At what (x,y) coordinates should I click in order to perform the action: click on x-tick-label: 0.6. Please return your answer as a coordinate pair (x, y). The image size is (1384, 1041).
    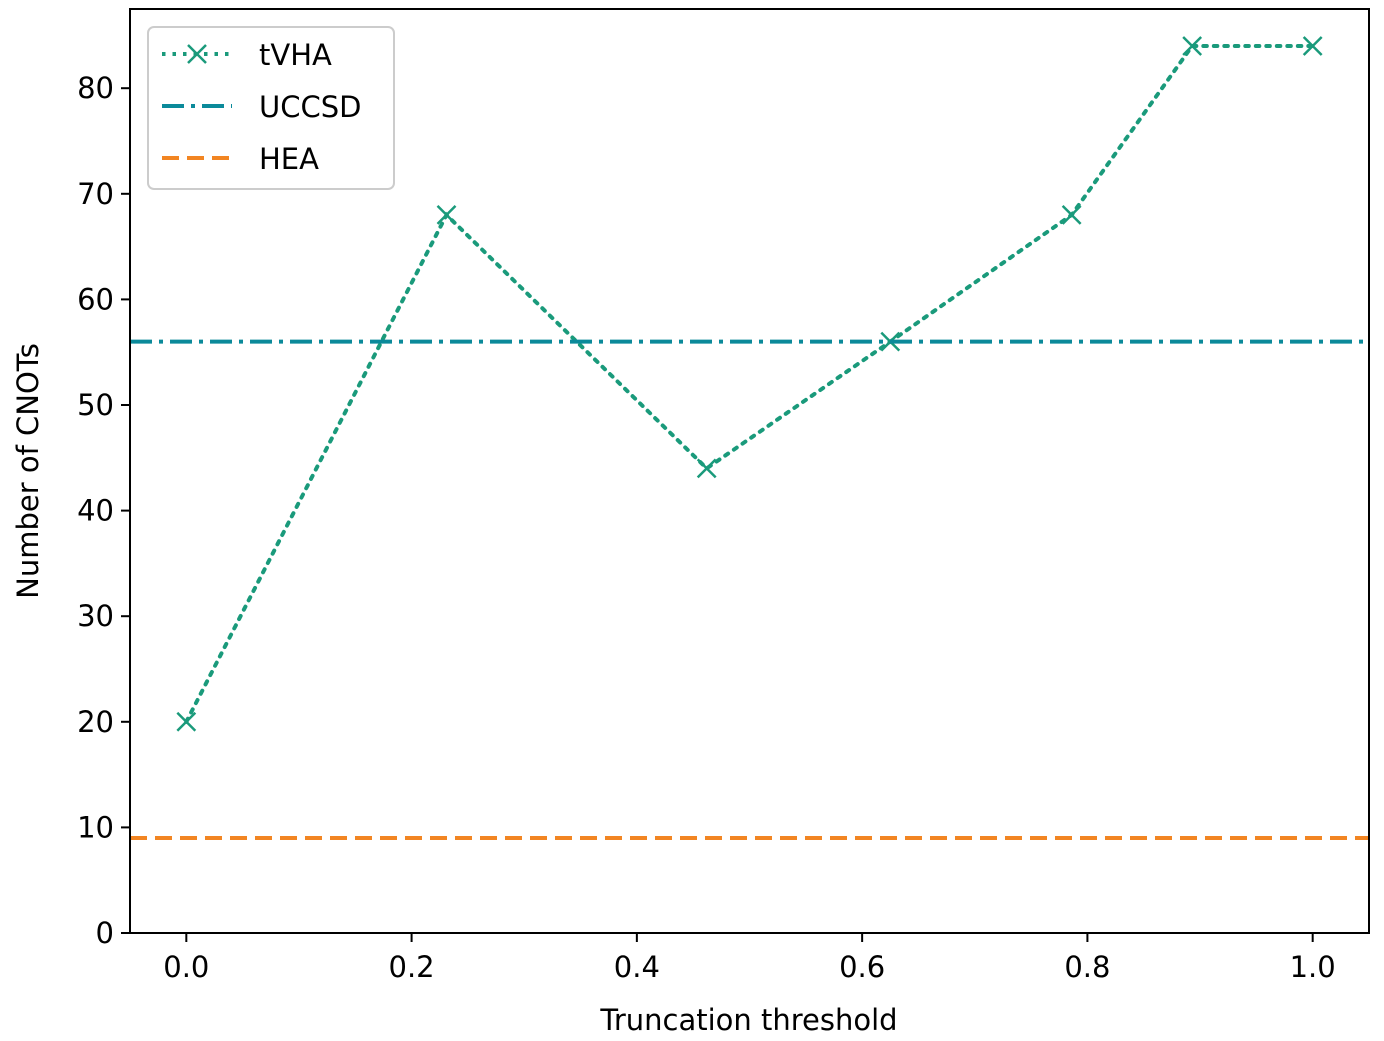
    Looking at the image, I should click on (862, 967).